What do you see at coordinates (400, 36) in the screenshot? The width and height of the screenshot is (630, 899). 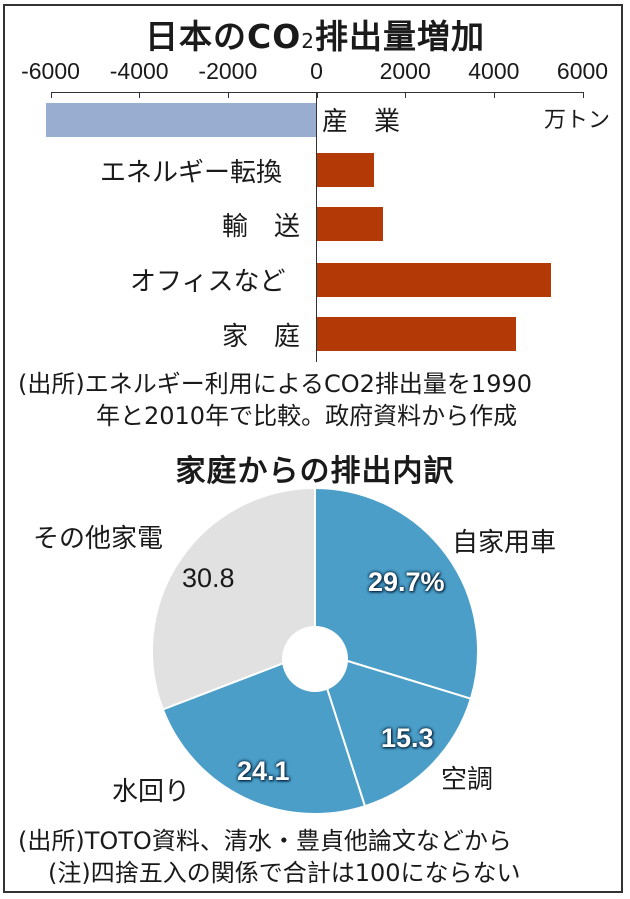 I see `title-text-end: 排出量増加` at bounding box center [400, 36].